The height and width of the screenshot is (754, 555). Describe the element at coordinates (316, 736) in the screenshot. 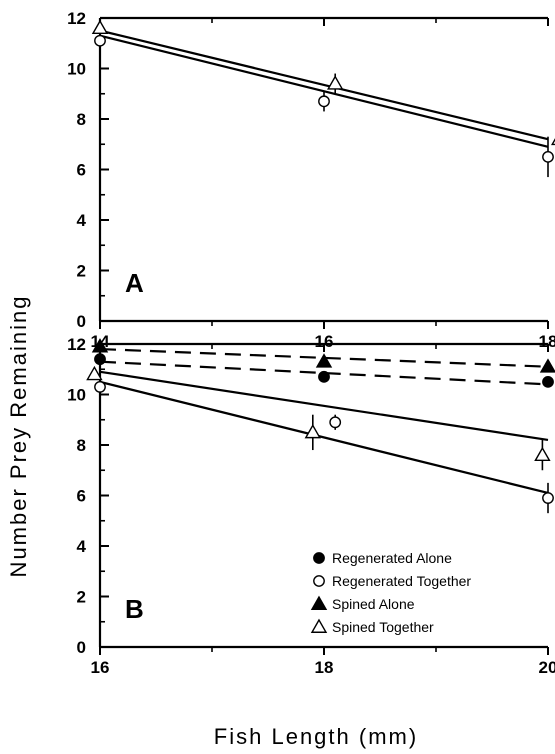

I see `x-axis-title: Fish Length (mm)` at that location.